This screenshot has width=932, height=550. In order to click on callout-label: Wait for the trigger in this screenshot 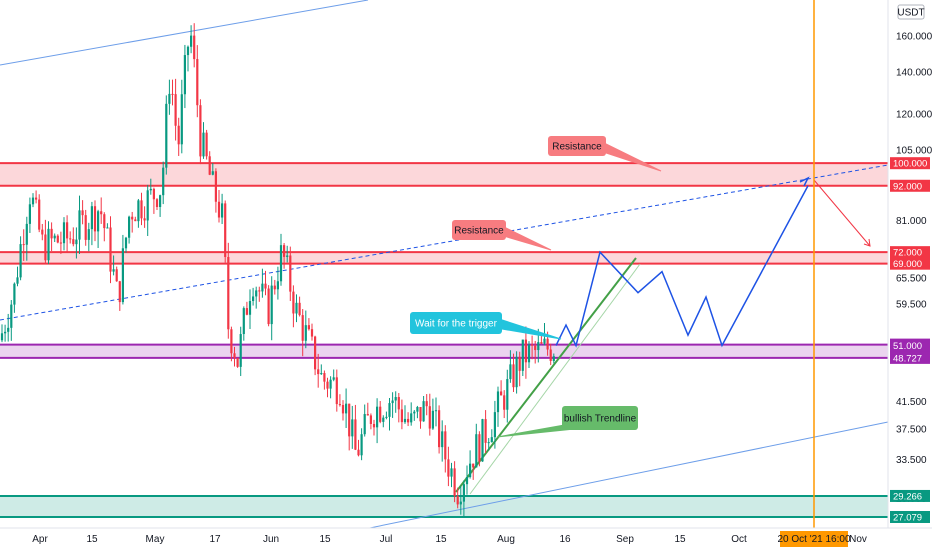, I will do `click(456, 324)`.